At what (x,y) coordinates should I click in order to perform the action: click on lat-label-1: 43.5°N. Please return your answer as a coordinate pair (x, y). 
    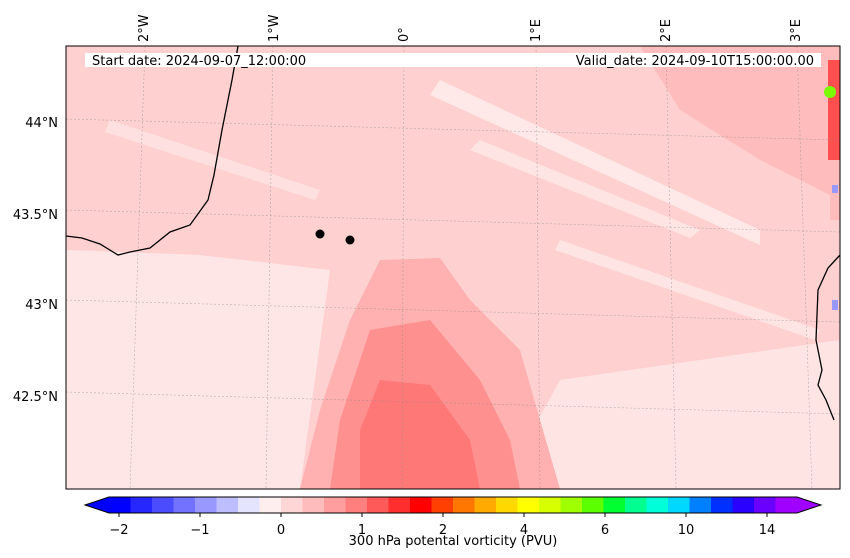
    Looking at the image, I should click on (35, 215).